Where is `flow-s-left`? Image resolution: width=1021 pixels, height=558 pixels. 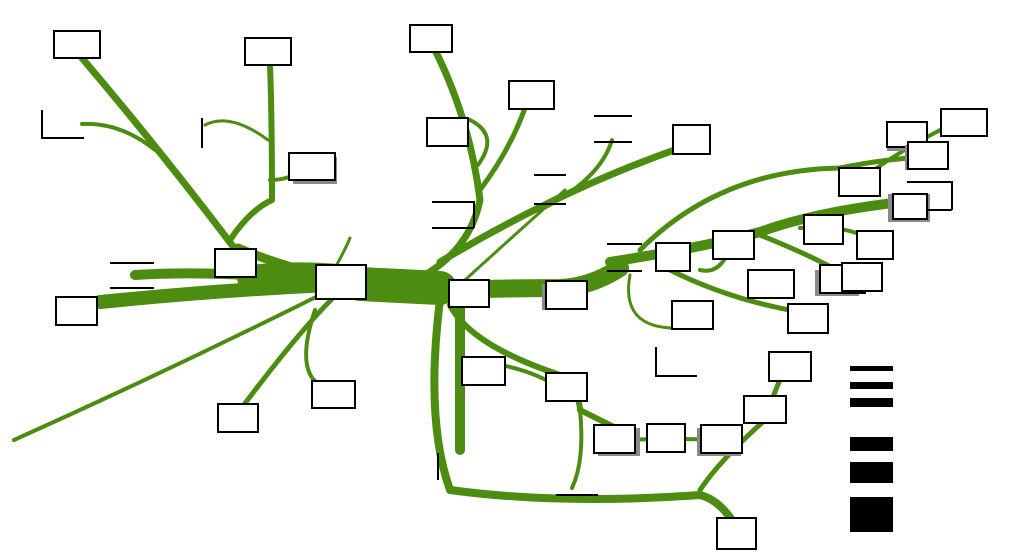
flow-s-left is located at coordinates (584, 412).